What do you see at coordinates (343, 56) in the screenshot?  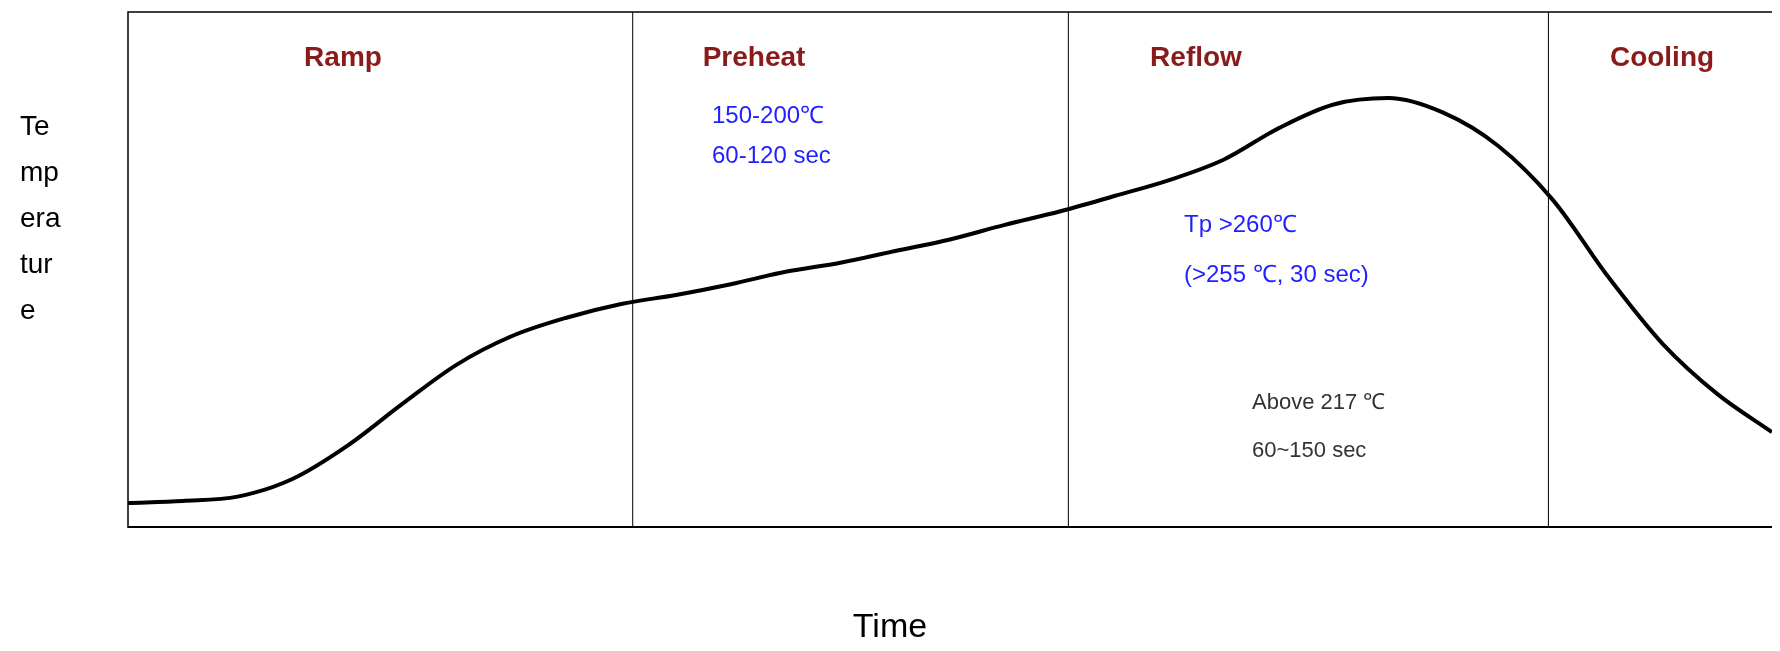 I see `text: Ramp` at bounding box center [343, 56].